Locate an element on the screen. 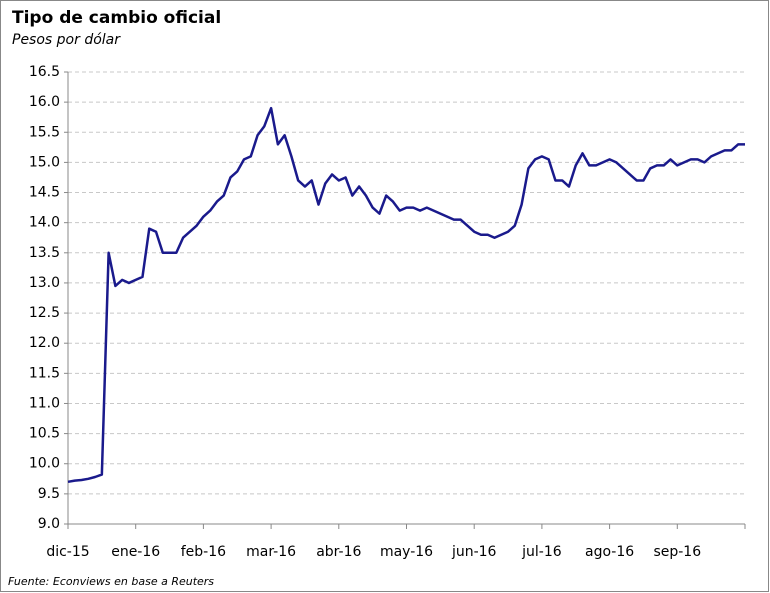 The width and height of the screenshot is (770, 593). y-tick-label: 16.0 is located at coordinates (44, 102).